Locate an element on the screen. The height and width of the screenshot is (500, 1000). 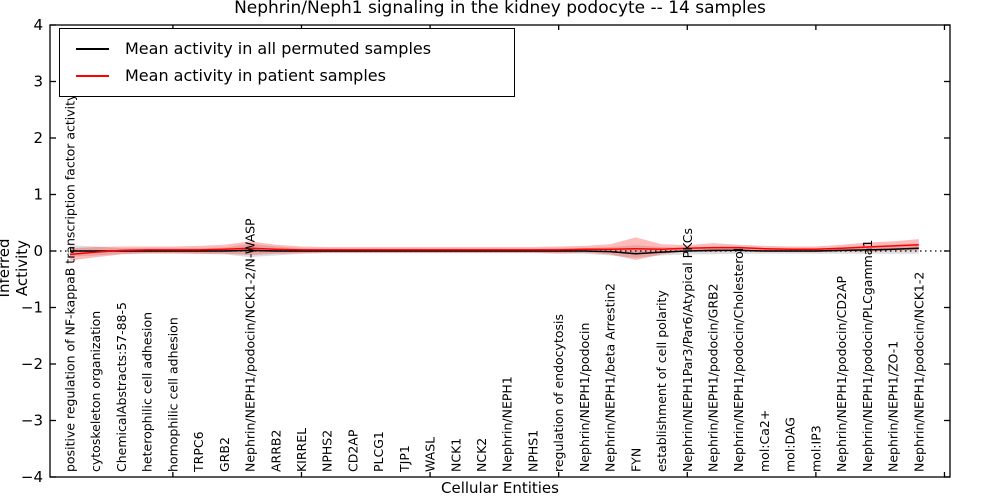
x-category-label: Nephrin/NEPH1/ZO-1 is located at coordinates (893, 406).